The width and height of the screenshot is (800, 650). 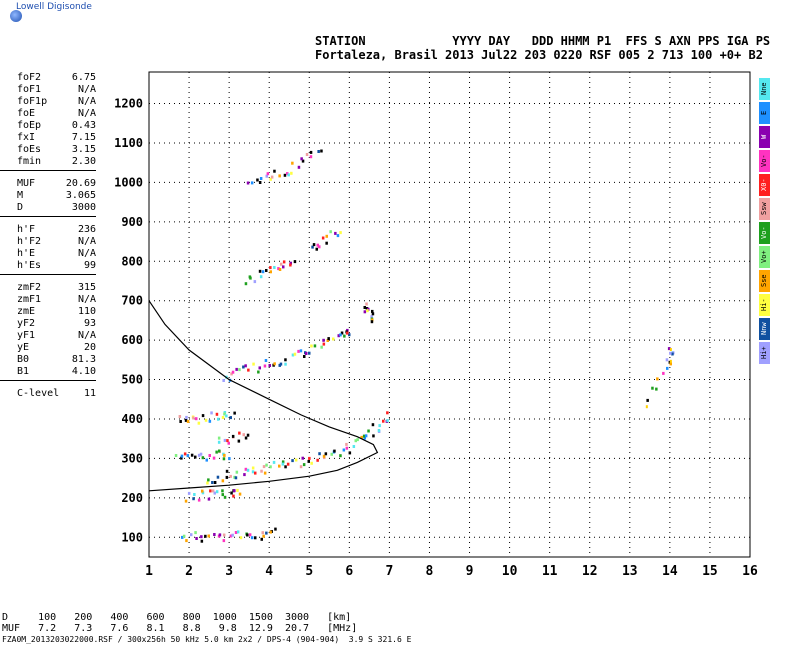 I want to click on parameter-value: 20.69, so click(x=80, y=183).